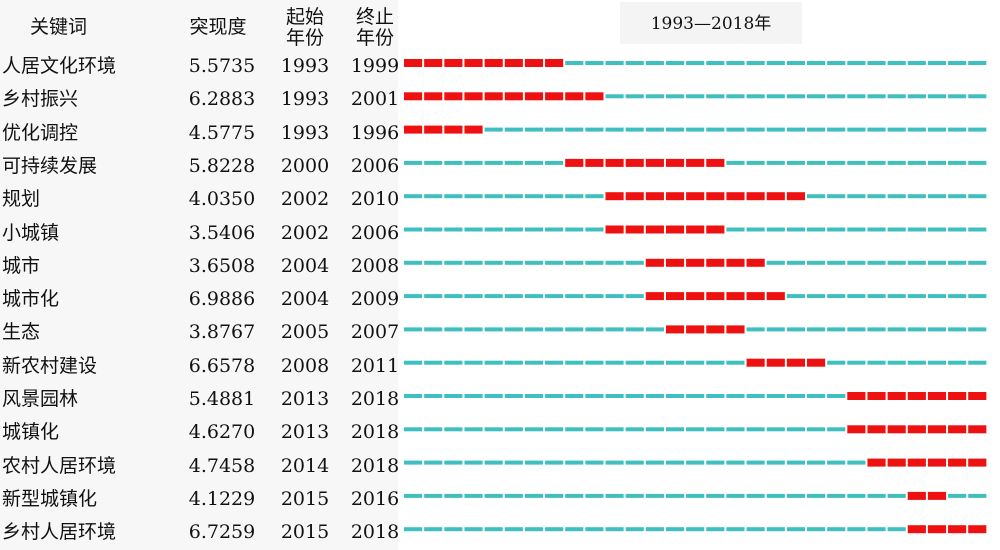 This screenshot has height=550, width=1000. I want to click on begin-year-cell: 2008, so click(305, 365).